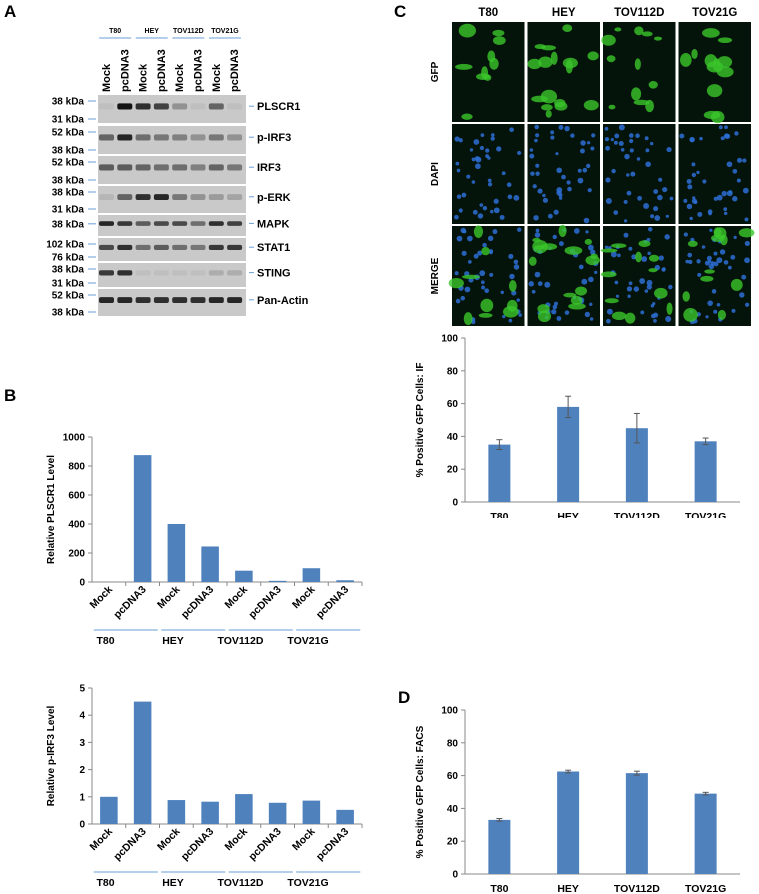 This screenshot has height=894, width=759. I want to click on blot-marker-label: 76 kDa, so click(68, 258).